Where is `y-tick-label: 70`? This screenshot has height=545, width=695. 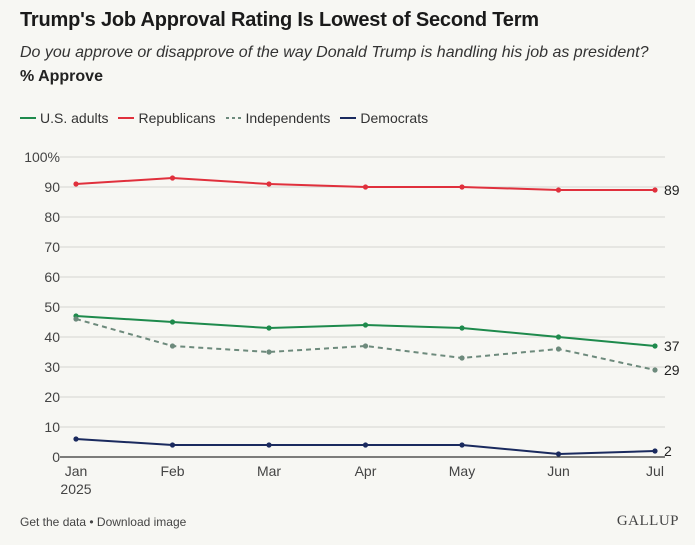
y-tick-label: 70 is located at coordinates (52, 247).